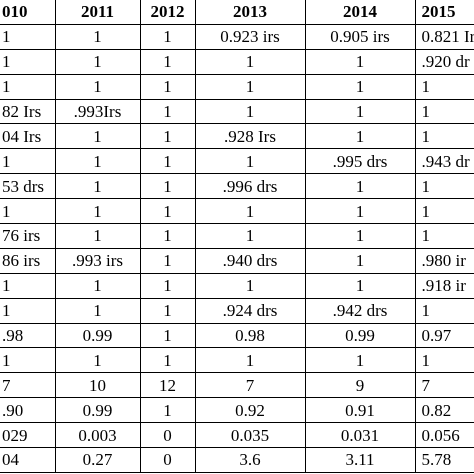 This screenshot has height=474, width=474. Describe the element at coordinates (444, 435) in the screenshot. I see `table-cell: 0.056` at that location.